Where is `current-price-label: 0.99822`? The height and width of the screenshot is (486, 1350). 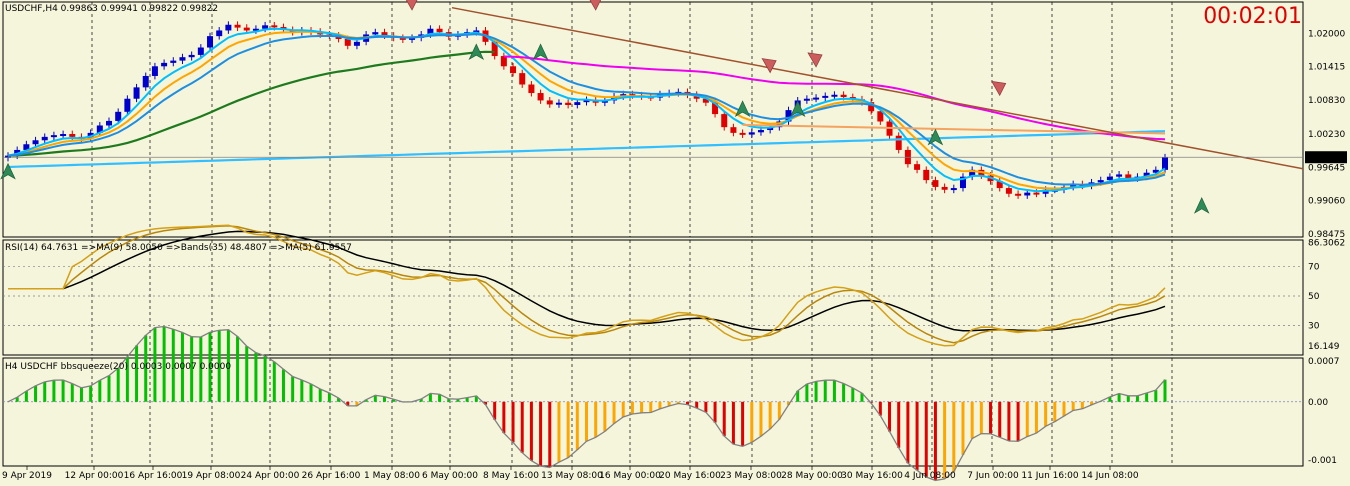
current-price-label: 0.99822 is located at coordinates (1326, 158).